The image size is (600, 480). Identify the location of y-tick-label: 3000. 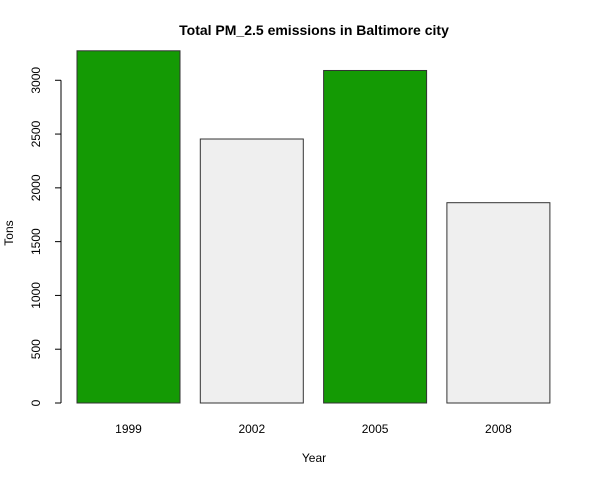
(36, 80).